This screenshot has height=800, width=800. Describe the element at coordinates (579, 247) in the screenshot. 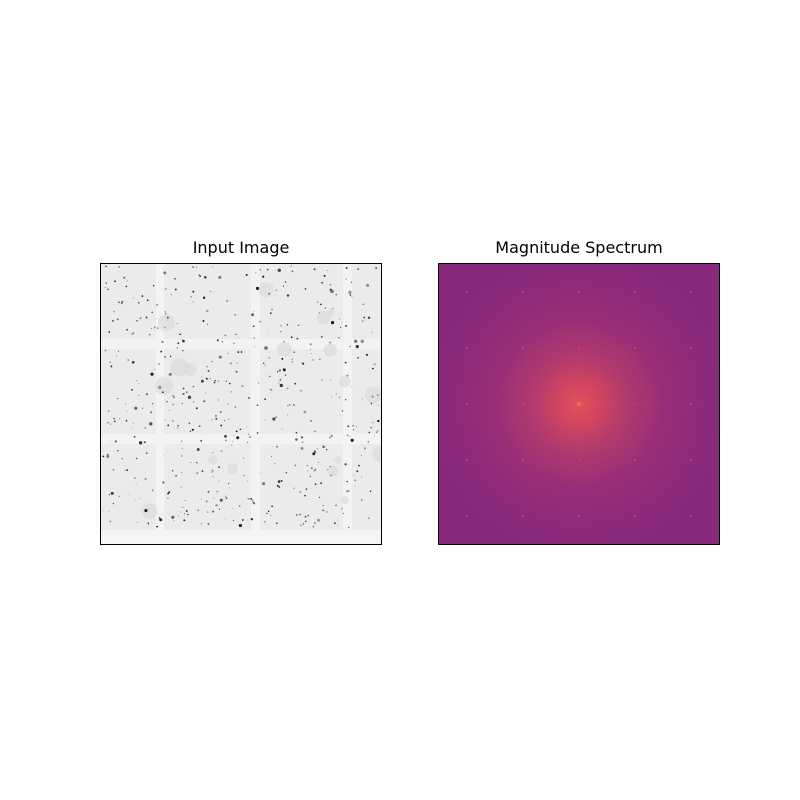

I see `magnitude-spectrum-title: Magnitude Spectrum` at that location.